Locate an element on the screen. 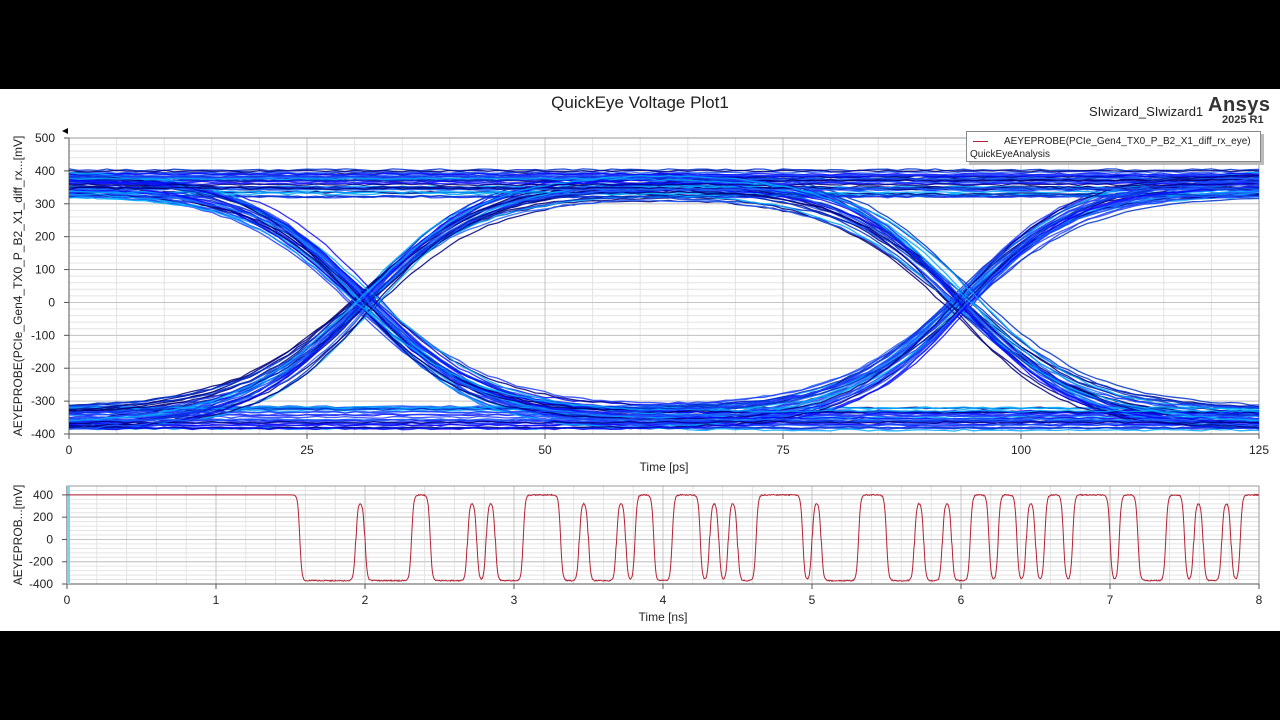  marker-strip is located at coordinates (68, 535).